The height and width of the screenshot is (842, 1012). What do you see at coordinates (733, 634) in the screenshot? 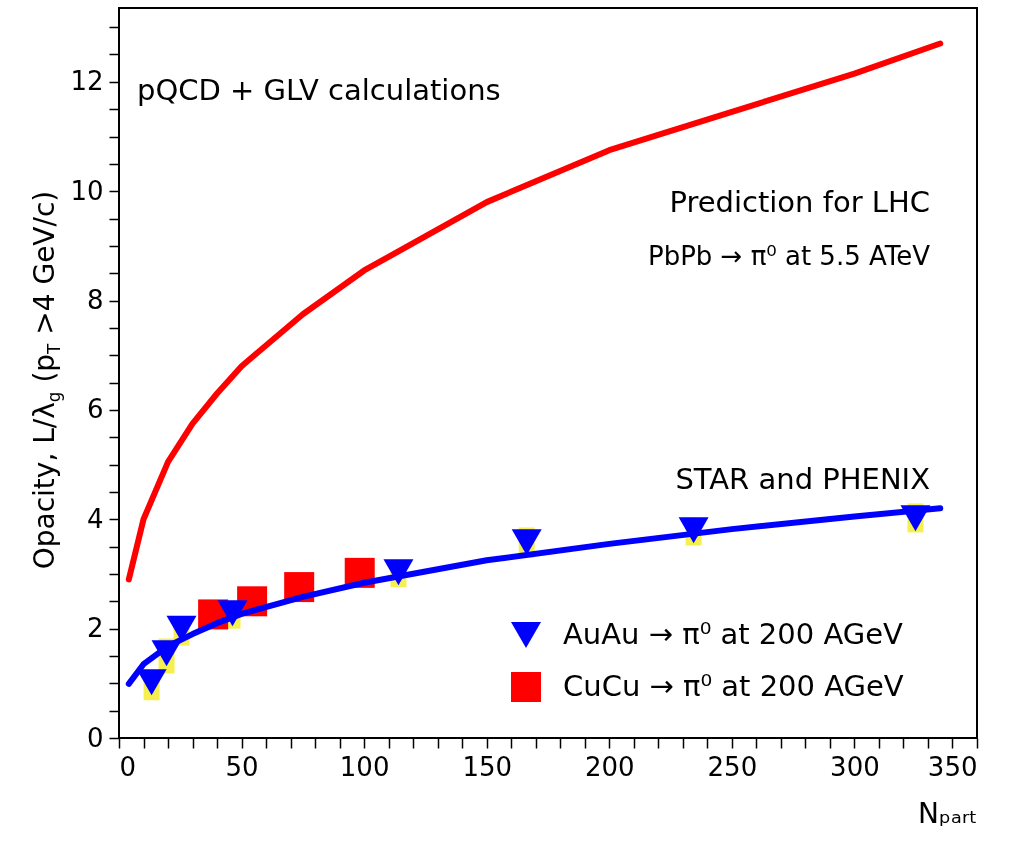
I see `legend-label: AuAu → π⁰ at 200 AGeV` at bounding box center [733, 634].